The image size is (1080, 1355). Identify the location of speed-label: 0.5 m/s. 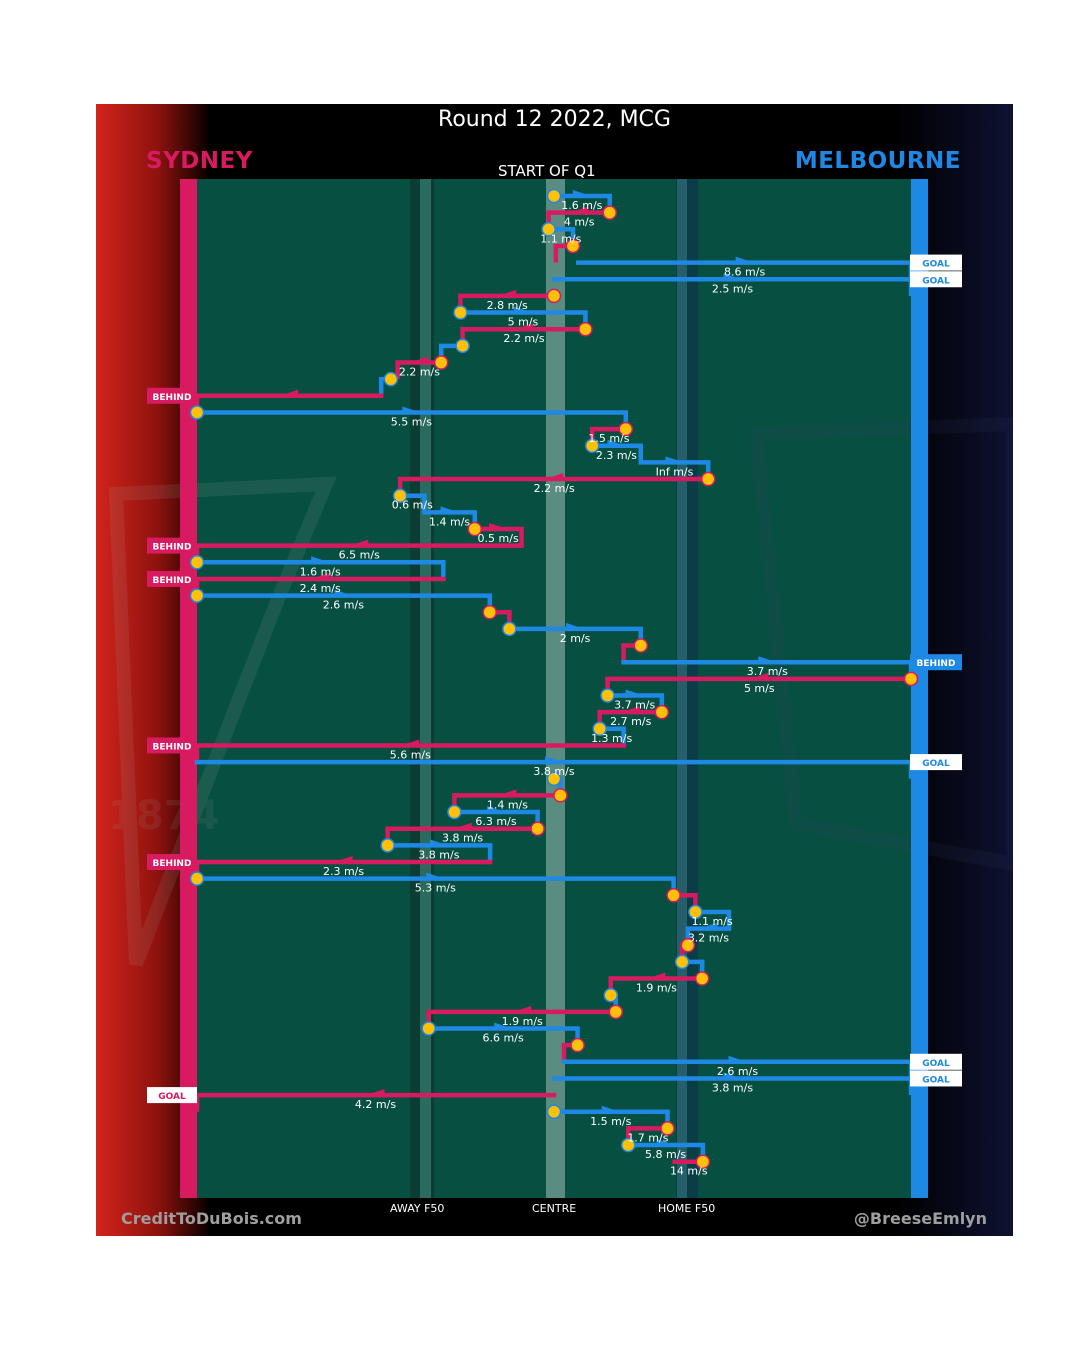
(498, 538).